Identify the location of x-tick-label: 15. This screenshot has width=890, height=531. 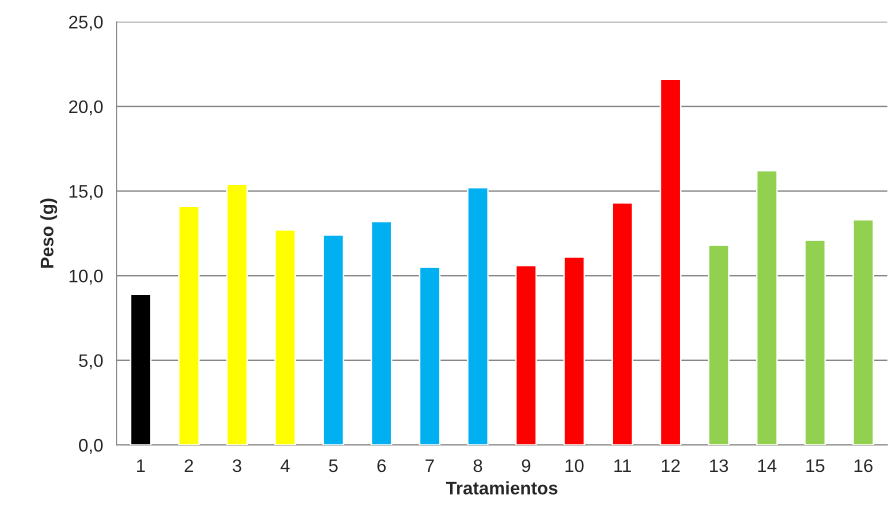
(815, 466).